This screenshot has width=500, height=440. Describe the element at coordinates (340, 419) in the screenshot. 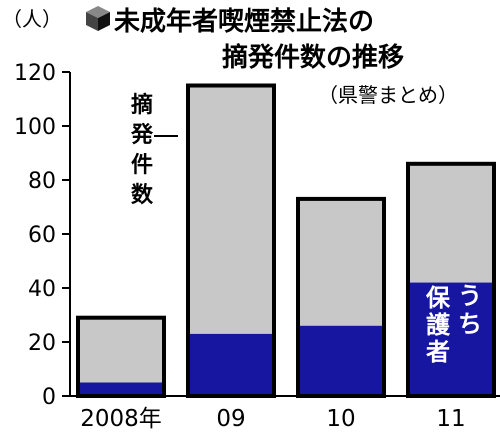

I see `x-tick-label: 10` at that location.